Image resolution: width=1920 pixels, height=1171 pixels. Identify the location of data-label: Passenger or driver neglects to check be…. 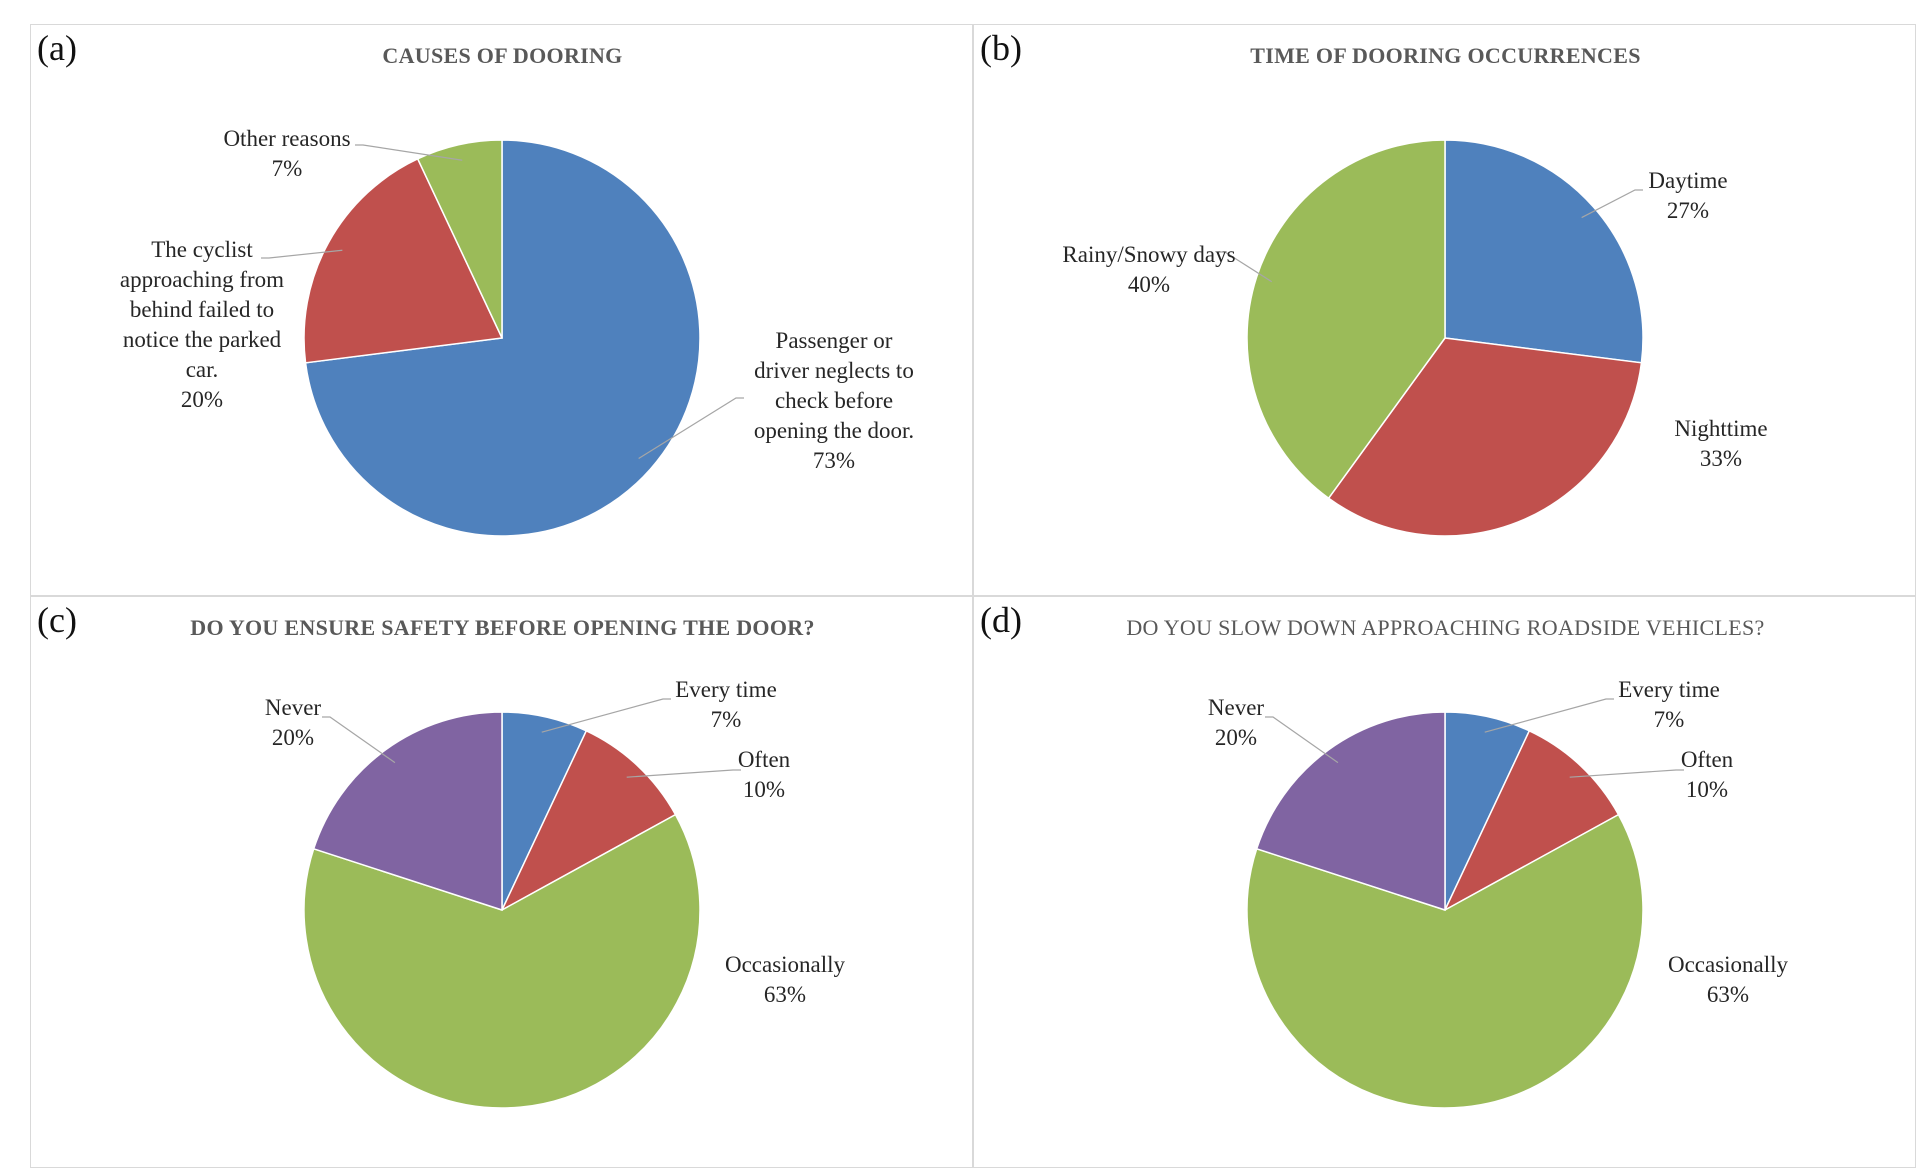
(834, 401).